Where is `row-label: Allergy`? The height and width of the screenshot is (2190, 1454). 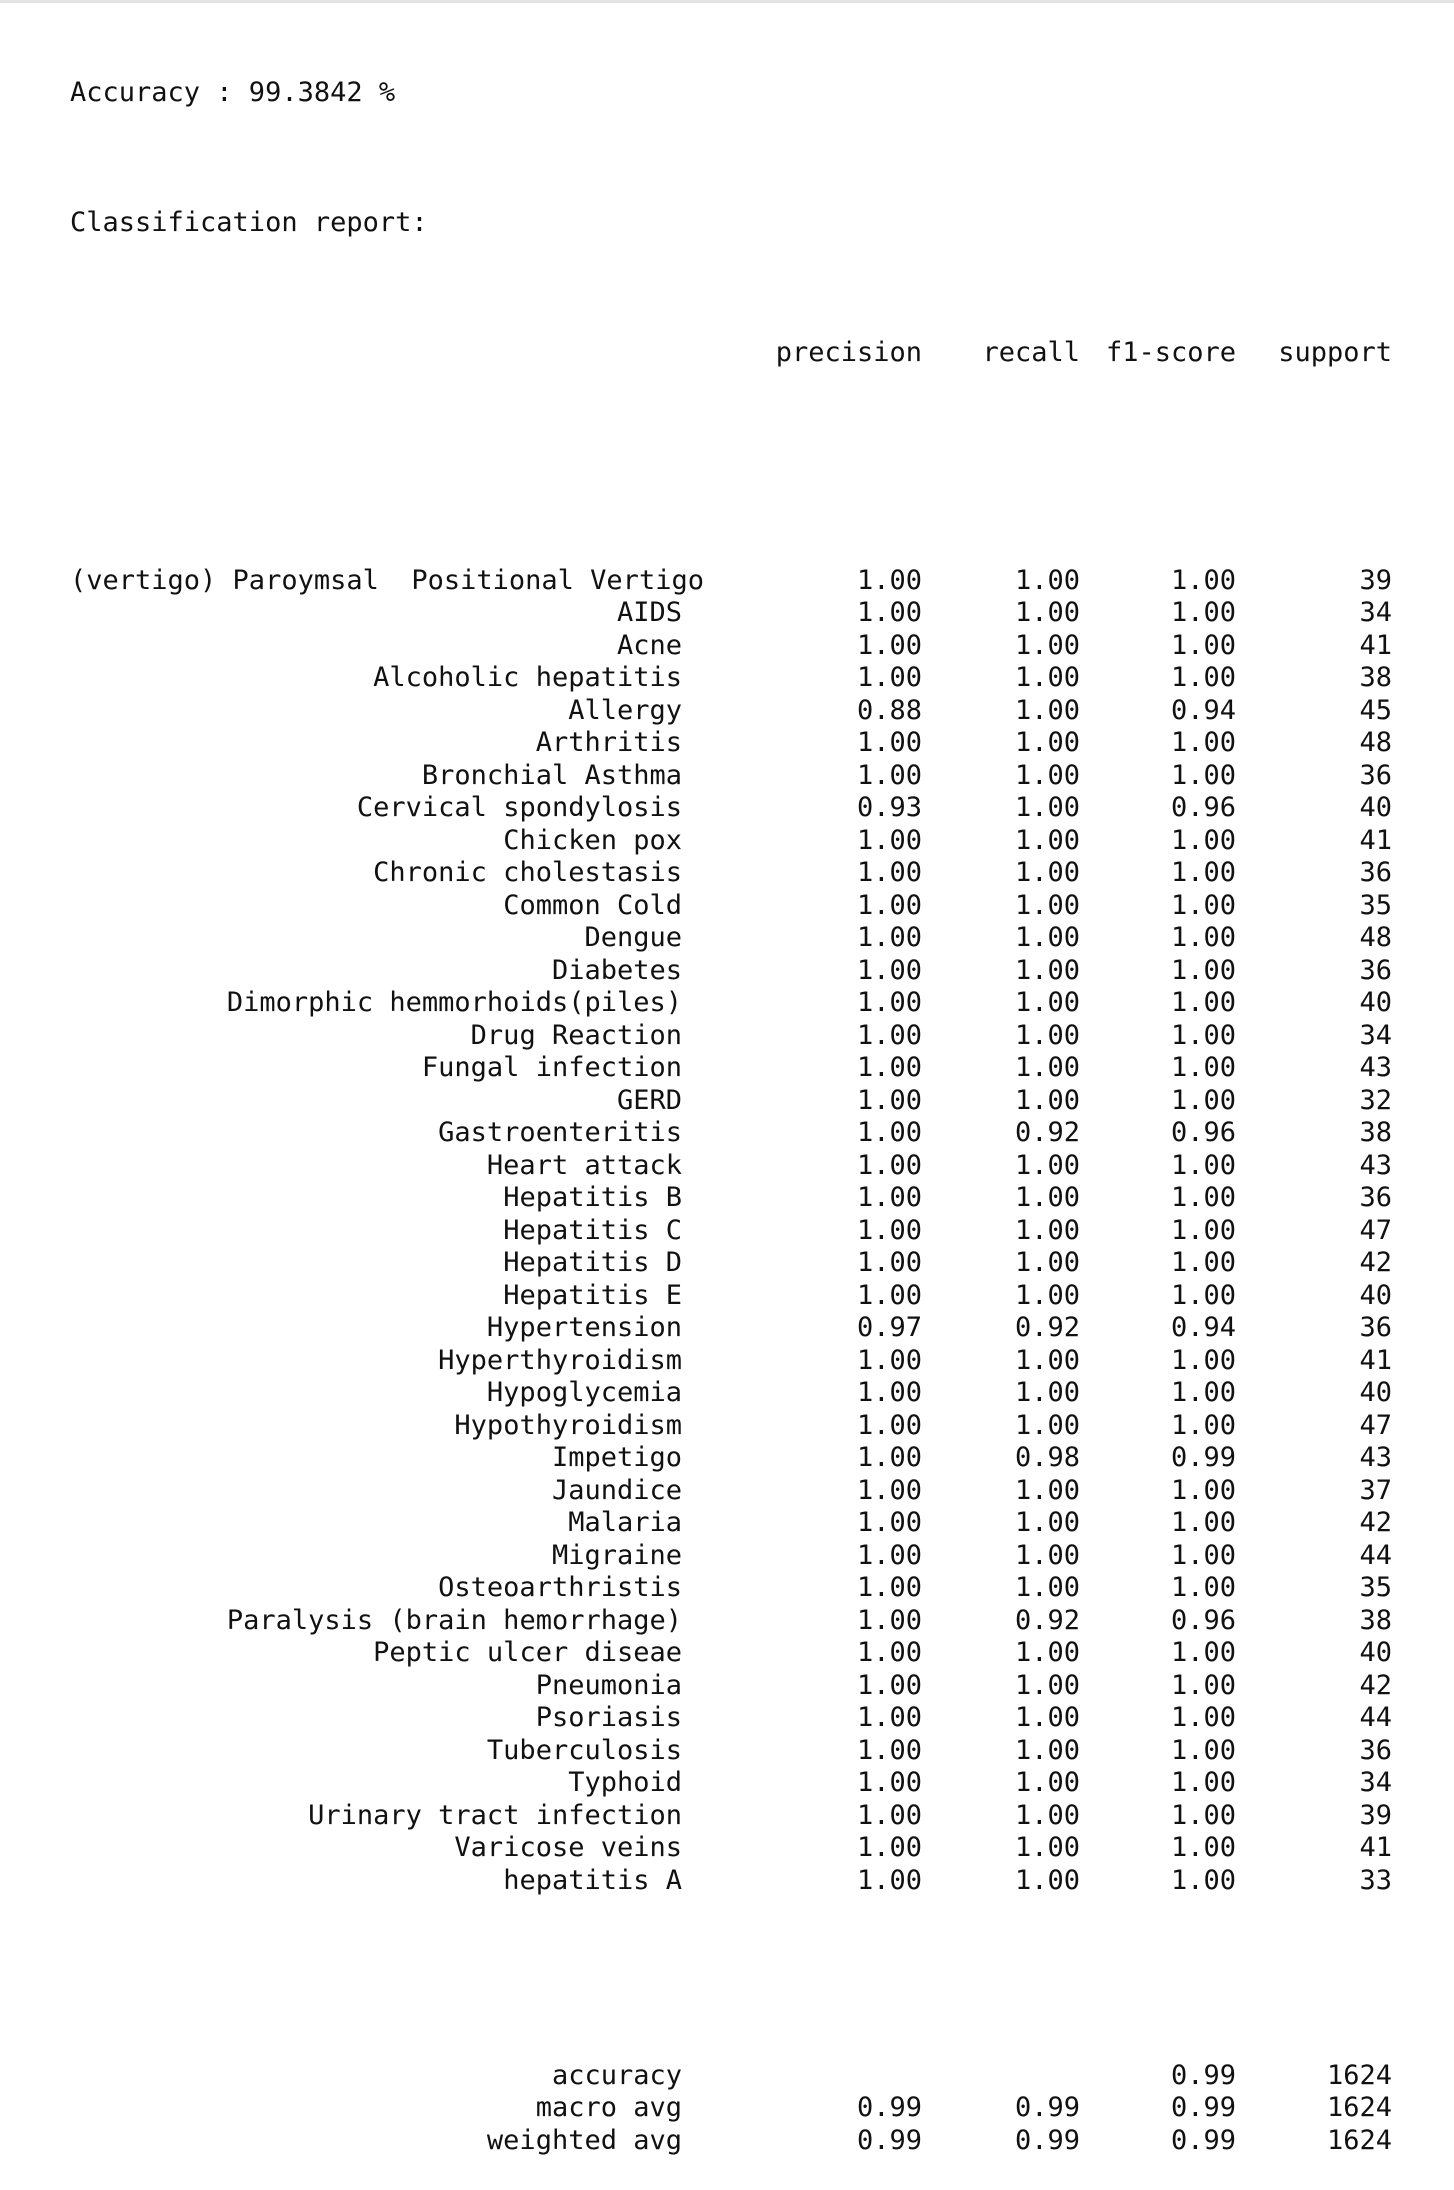
row-label: Allergy is located at coordinates (625, 710).